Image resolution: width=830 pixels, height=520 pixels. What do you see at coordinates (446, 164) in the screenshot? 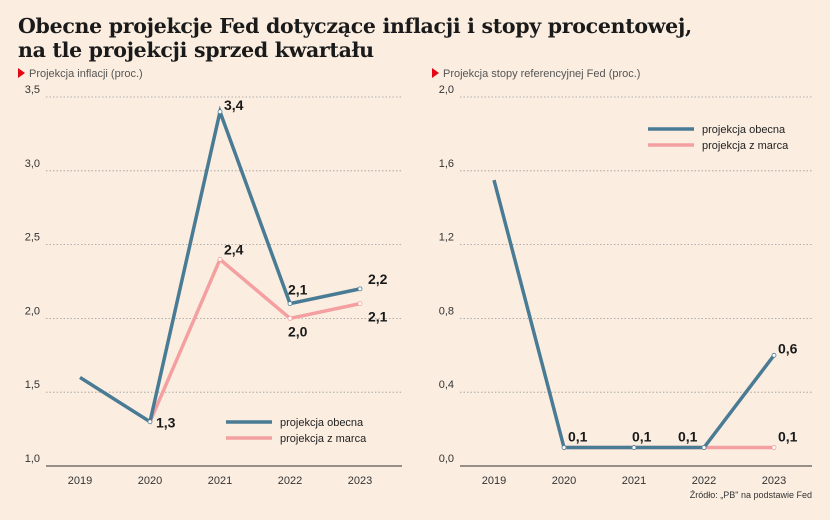
I see `y-tick-label: 1,6` at bounding box center [446, 164].